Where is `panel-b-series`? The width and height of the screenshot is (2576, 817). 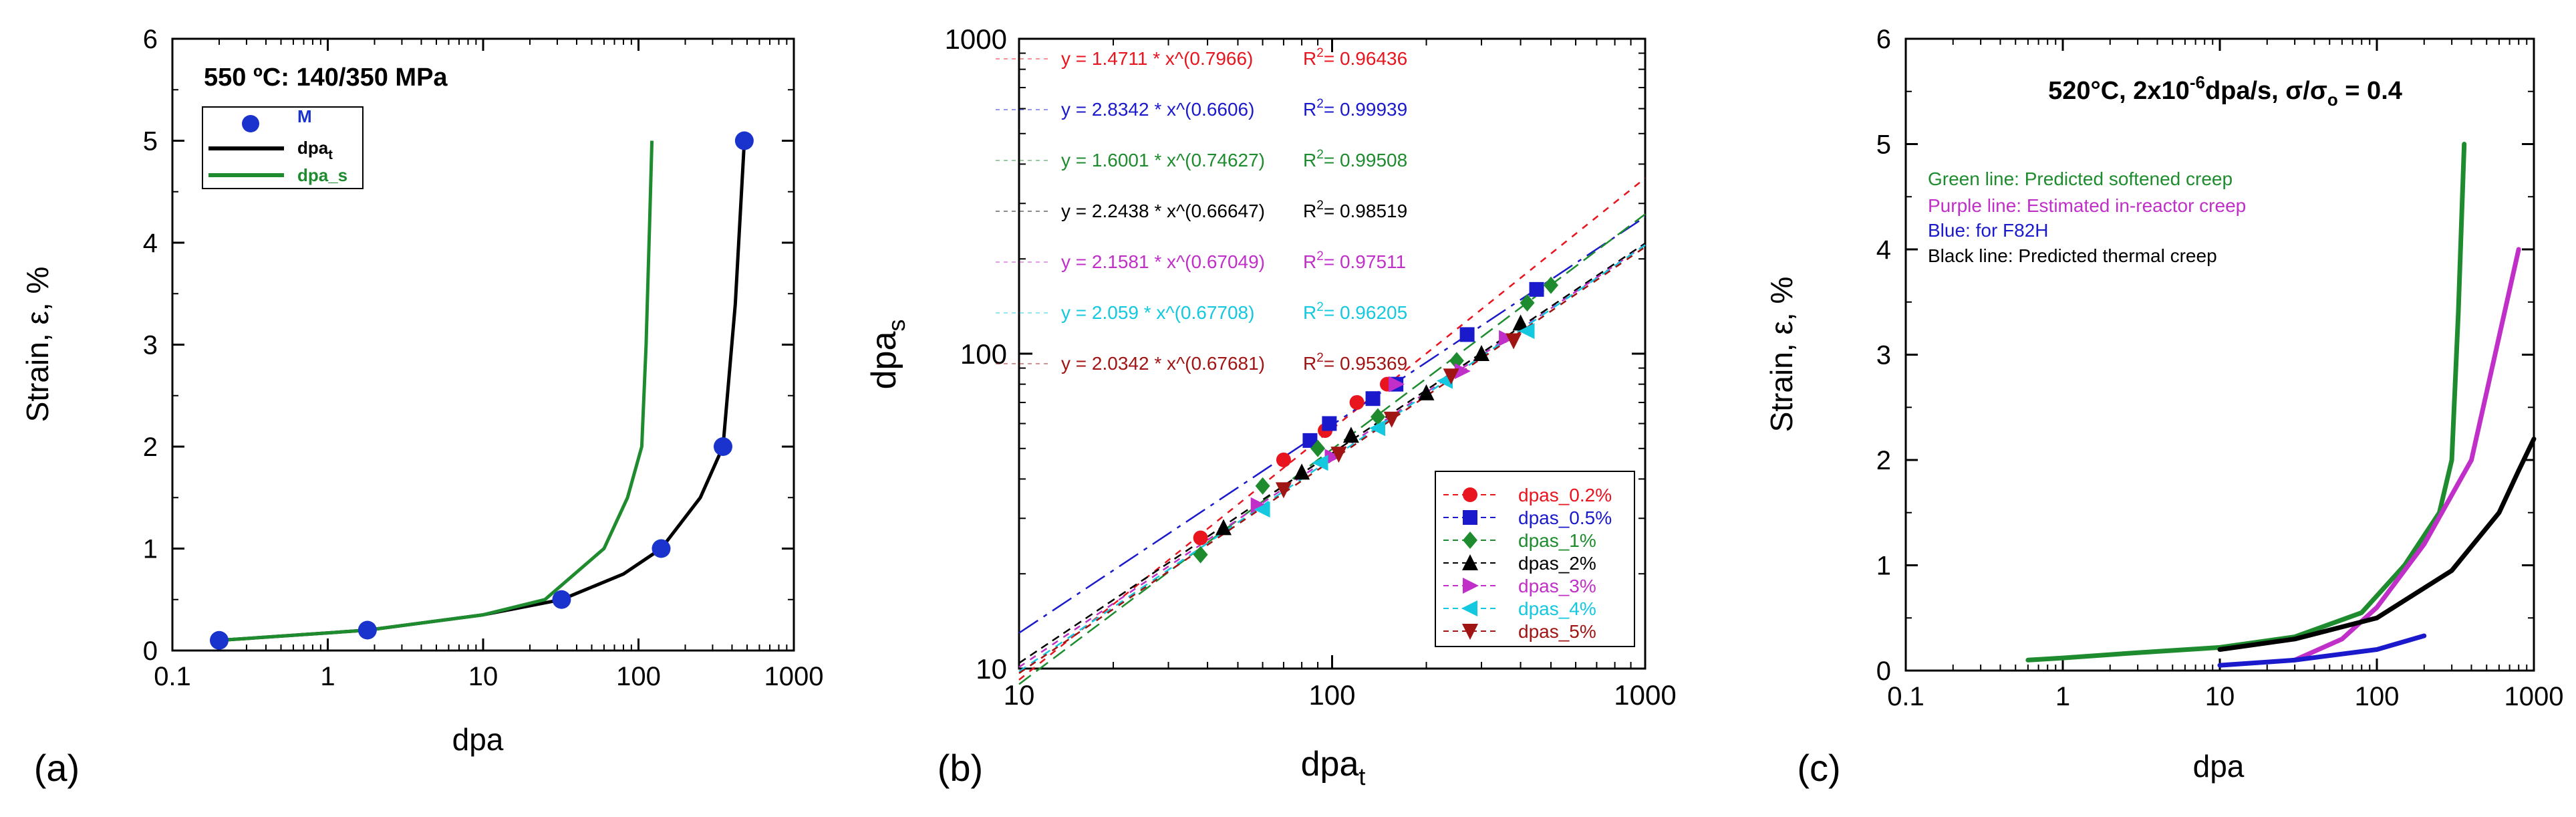
panel-b-series is located at coordinates (1375, 420).